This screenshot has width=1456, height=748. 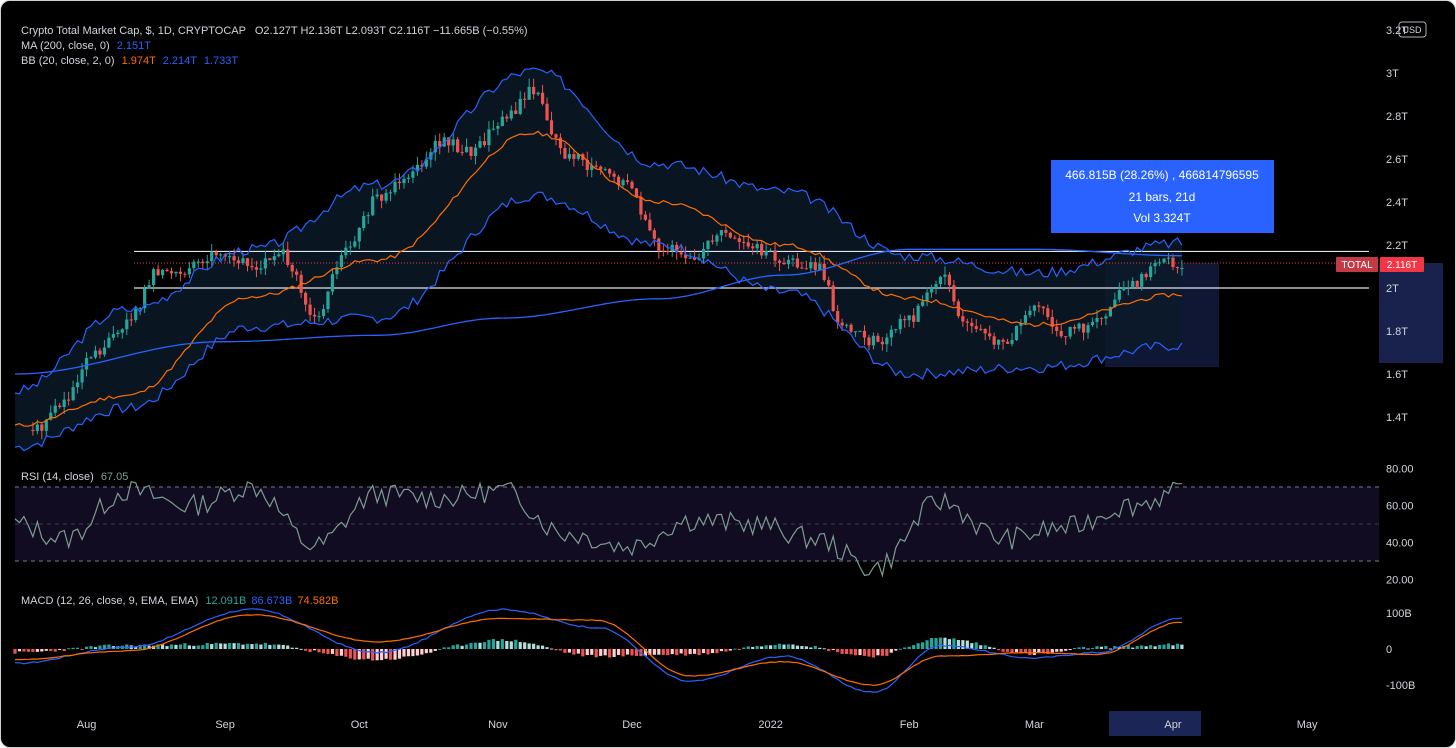 What do you see at coordinates (74, 477) in the screenshot?
I see `rsi-legend: RSI (14, close) 67.05` at bounding box center [74, 477].